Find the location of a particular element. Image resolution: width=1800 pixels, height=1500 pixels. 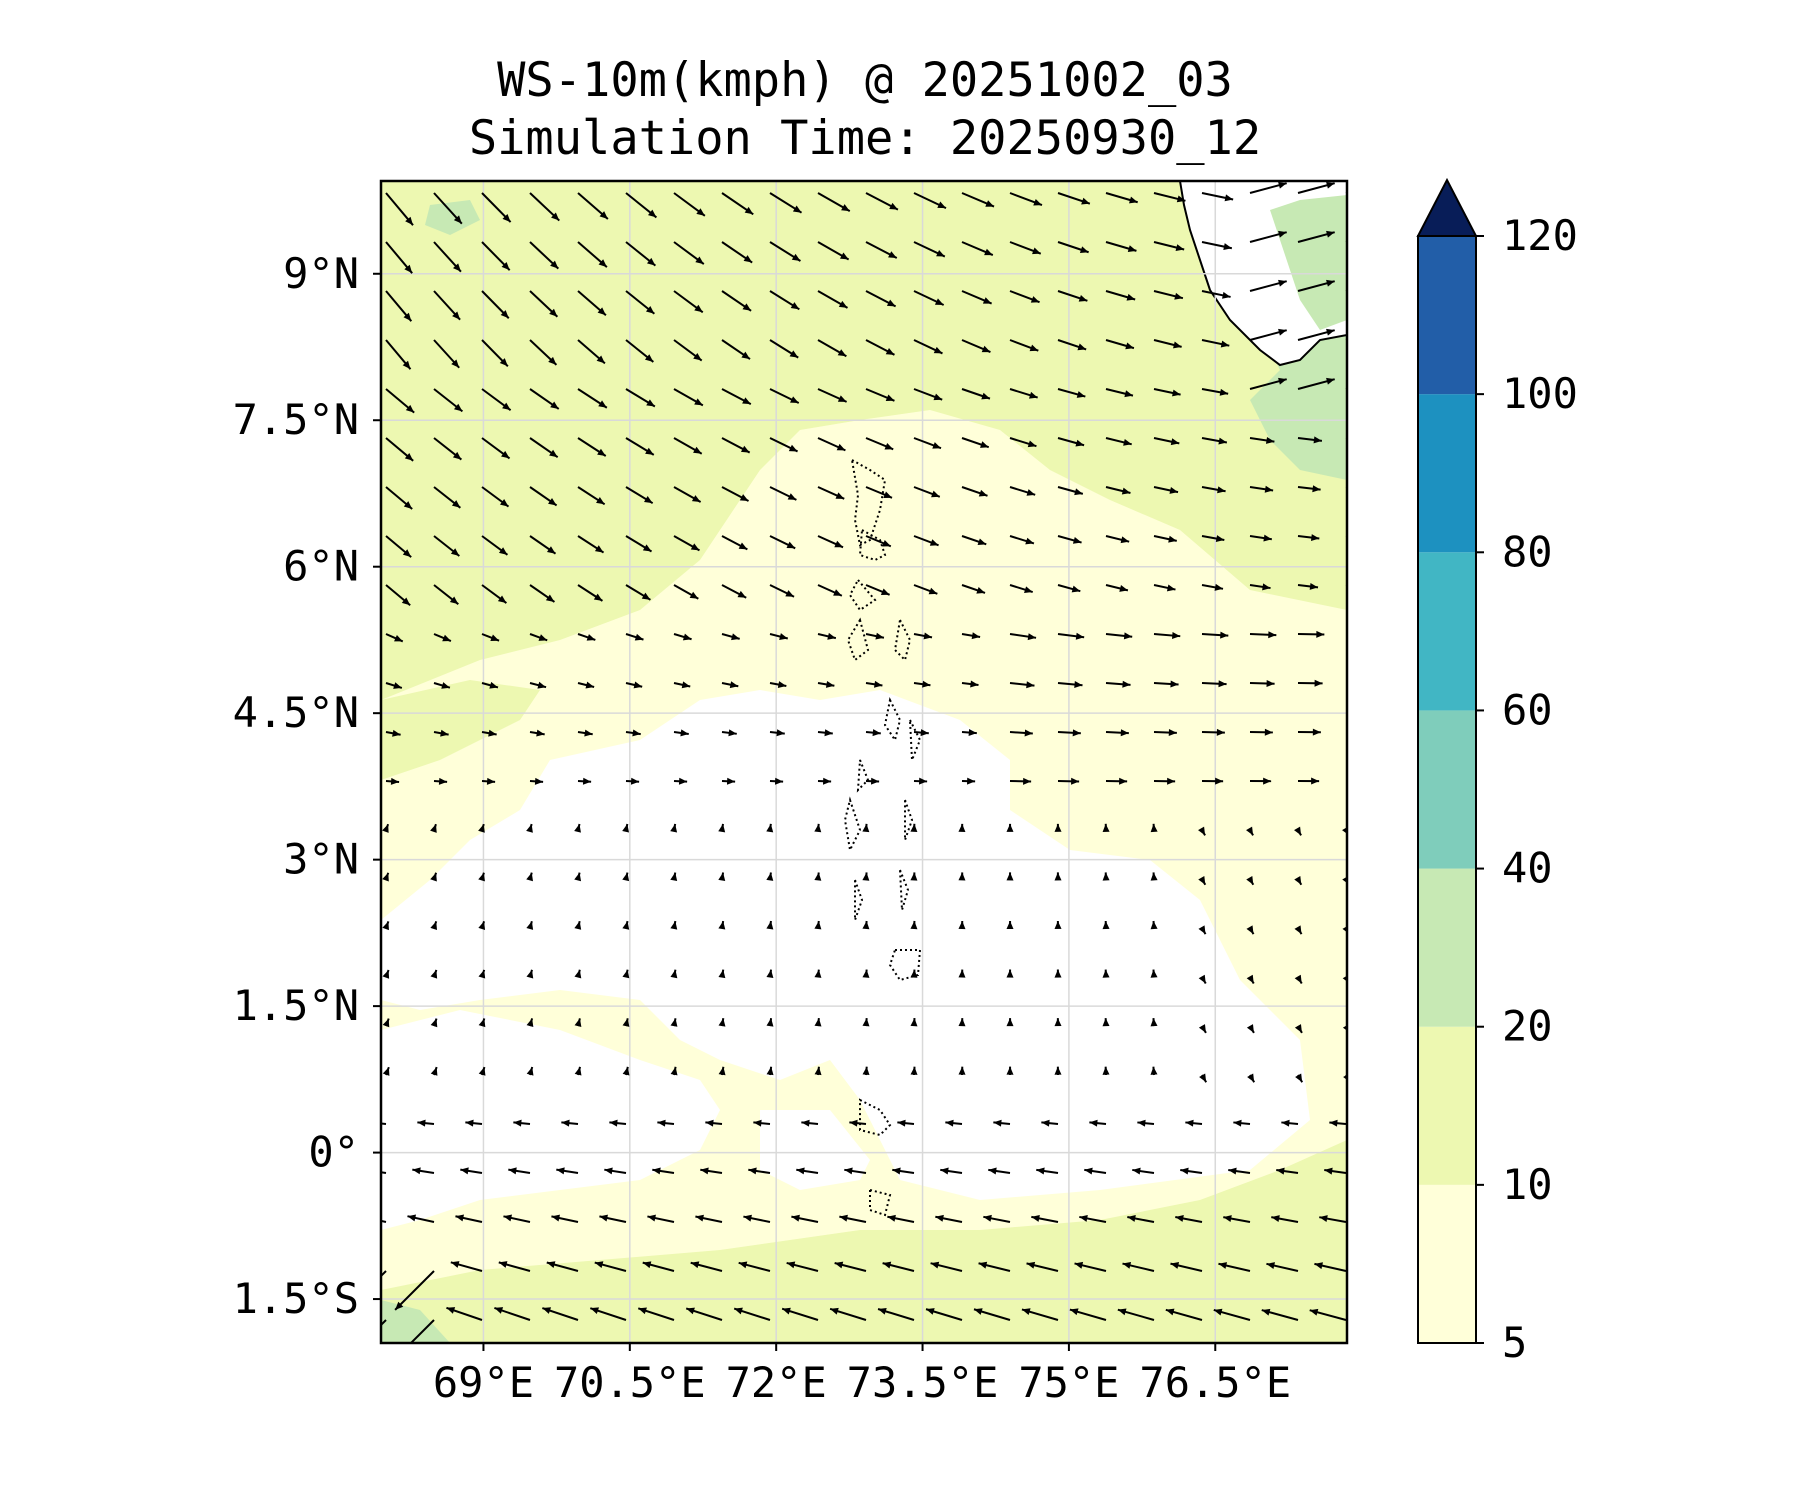

calm-region-southwest is located at coordinates (550, 1120).